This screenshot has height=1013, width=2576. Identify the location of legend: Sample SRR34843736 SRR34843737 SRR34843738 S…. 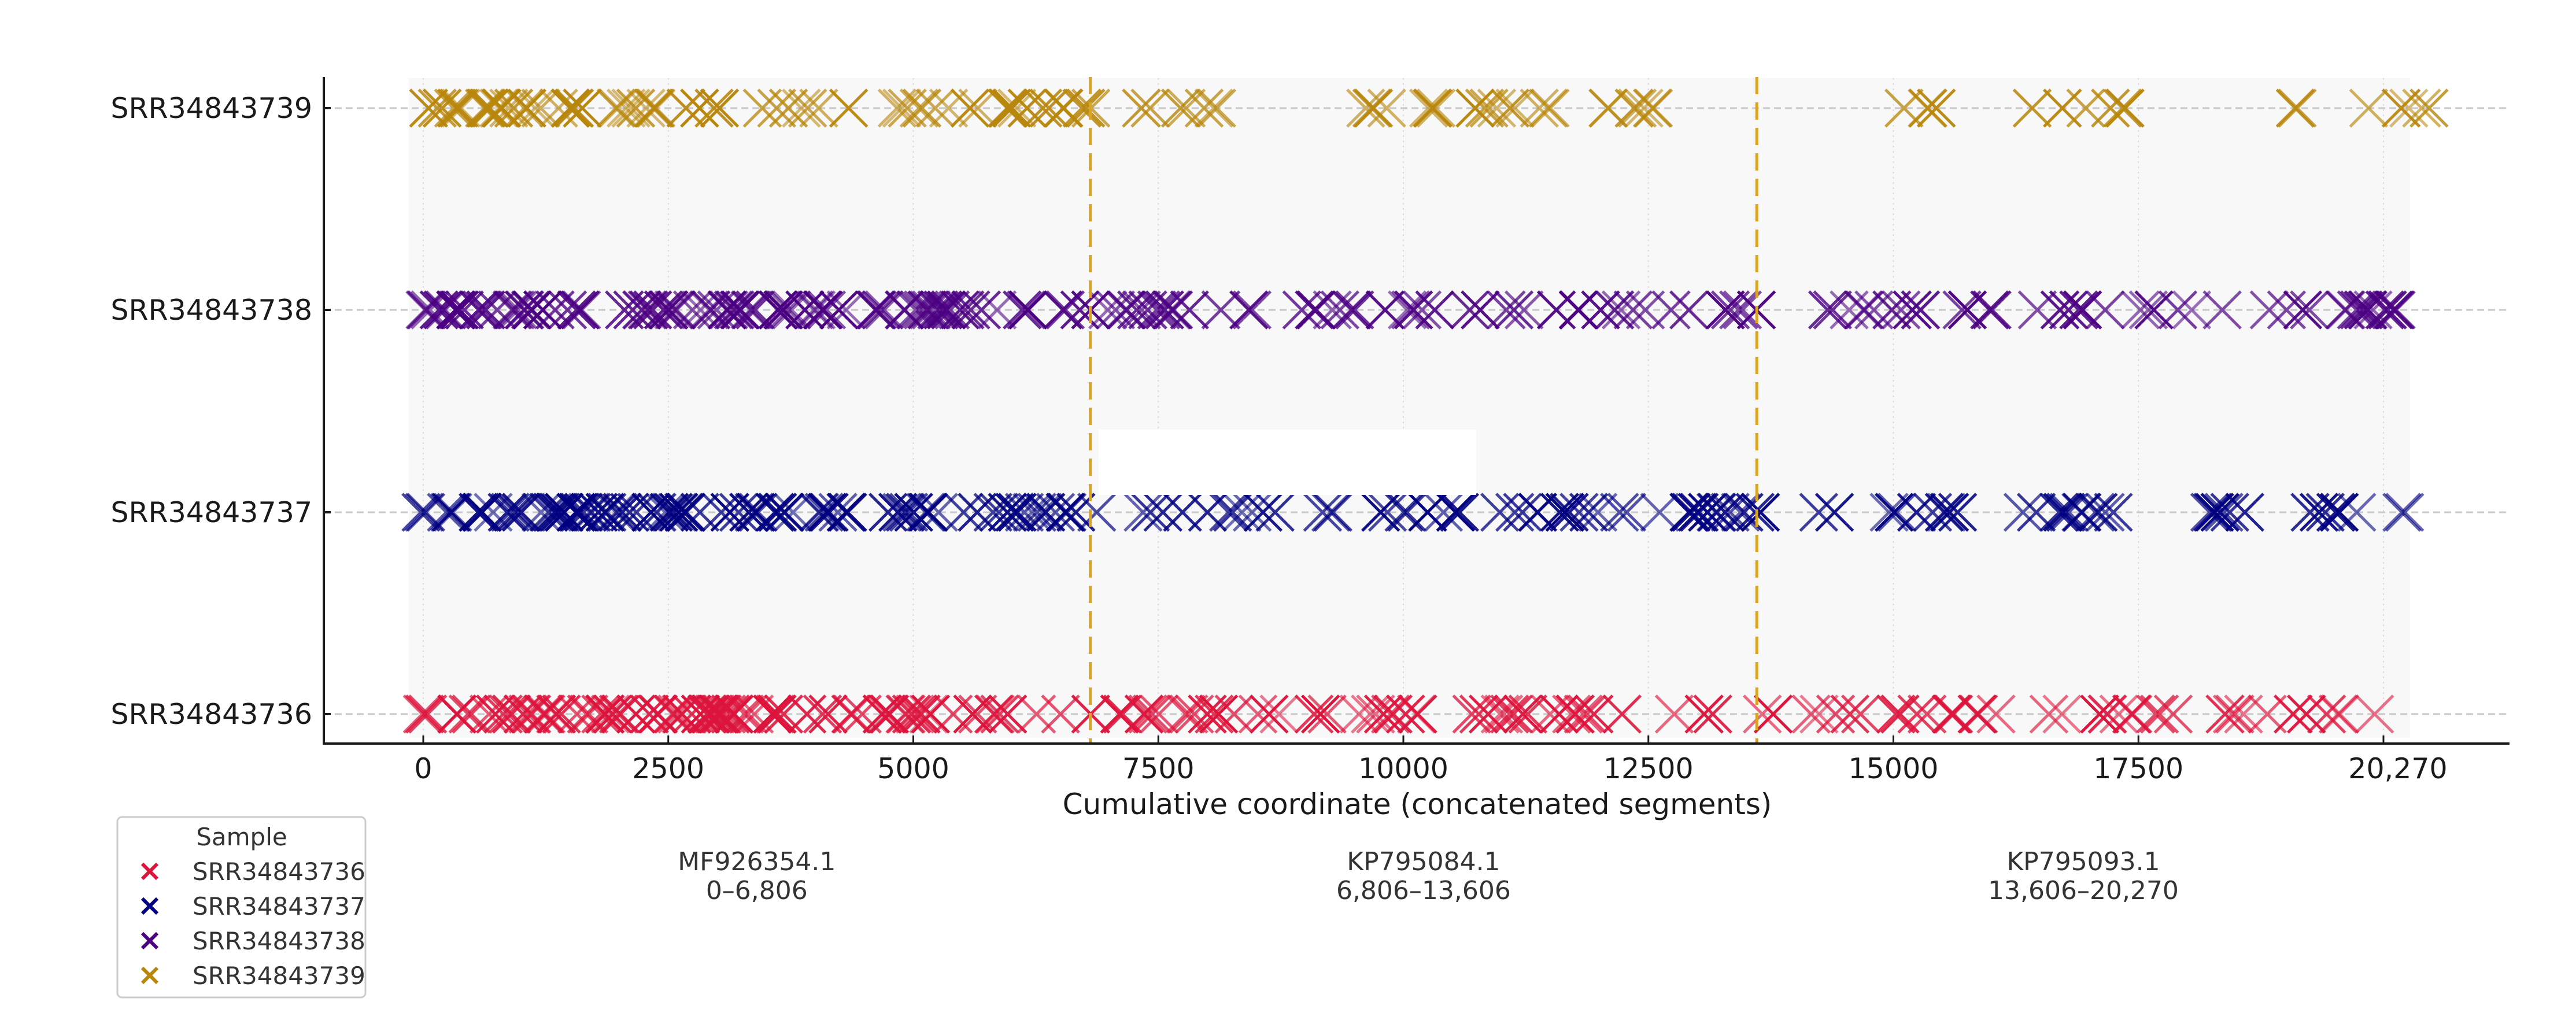
(241, 907).